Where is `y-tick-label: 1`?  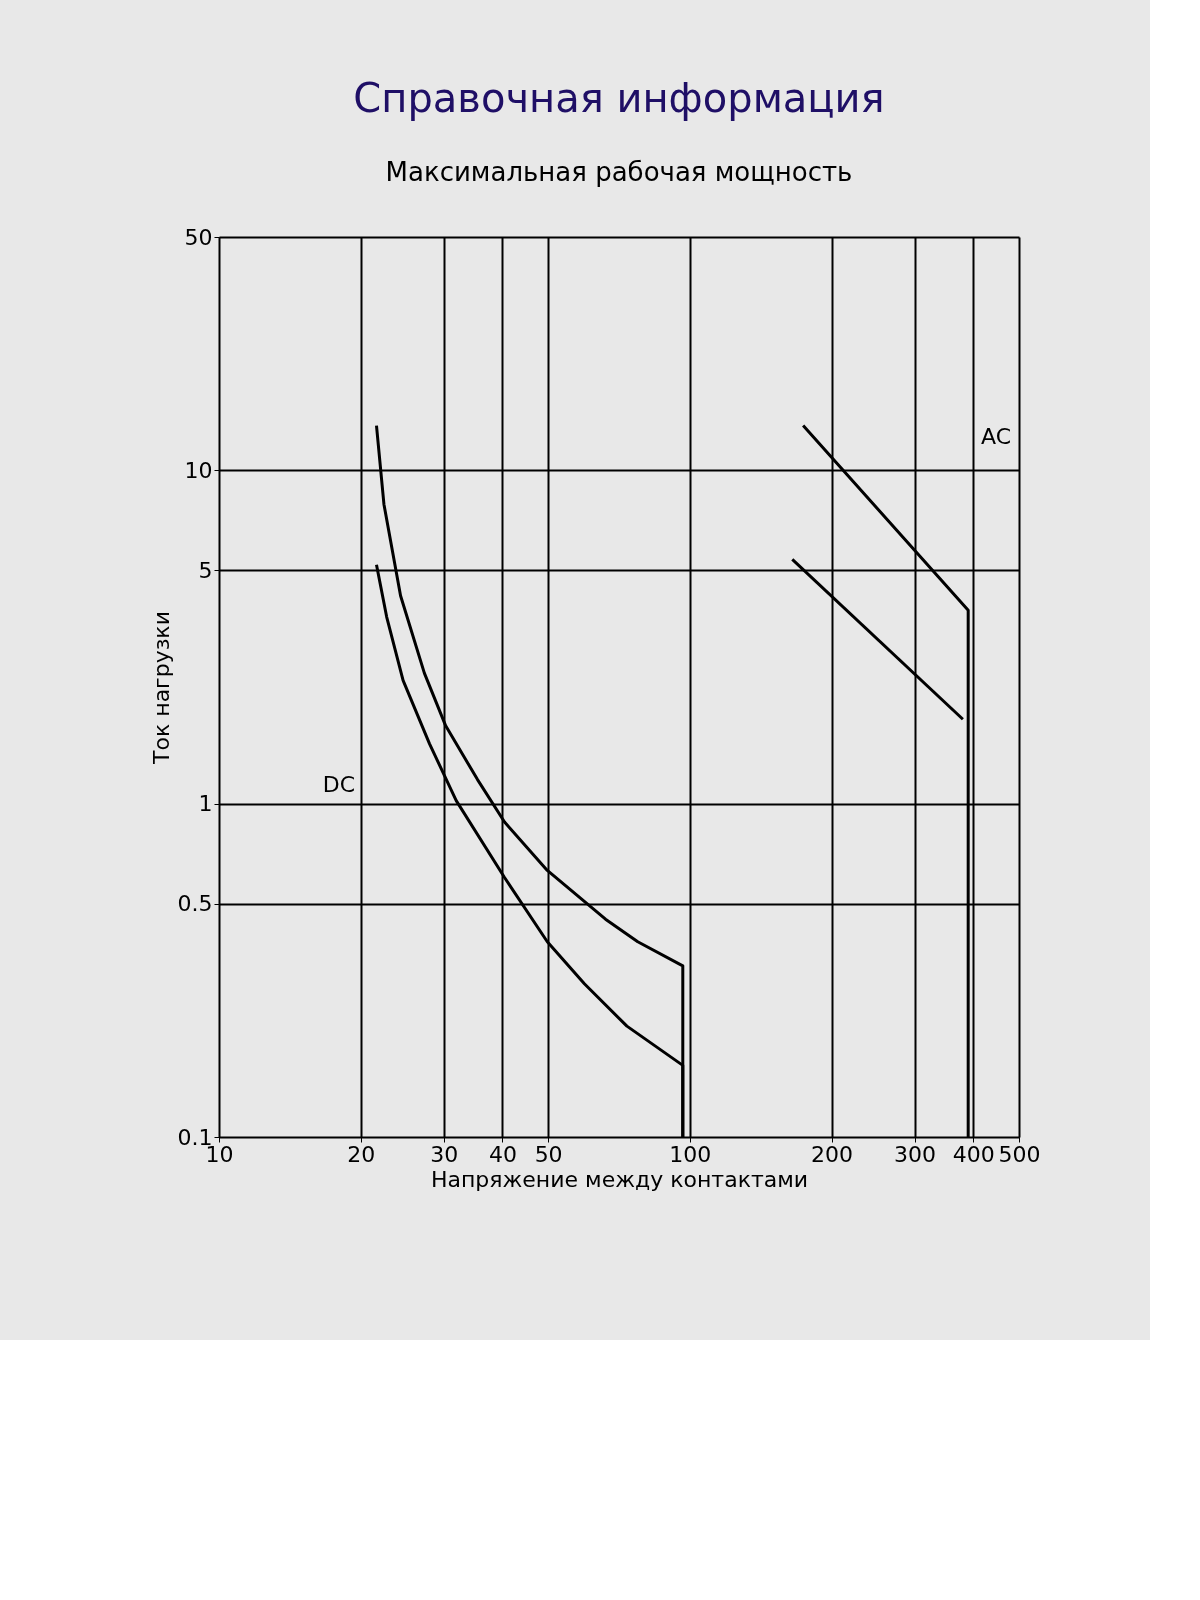
y-tick-label: 1 is located at coordinates (205, 804).